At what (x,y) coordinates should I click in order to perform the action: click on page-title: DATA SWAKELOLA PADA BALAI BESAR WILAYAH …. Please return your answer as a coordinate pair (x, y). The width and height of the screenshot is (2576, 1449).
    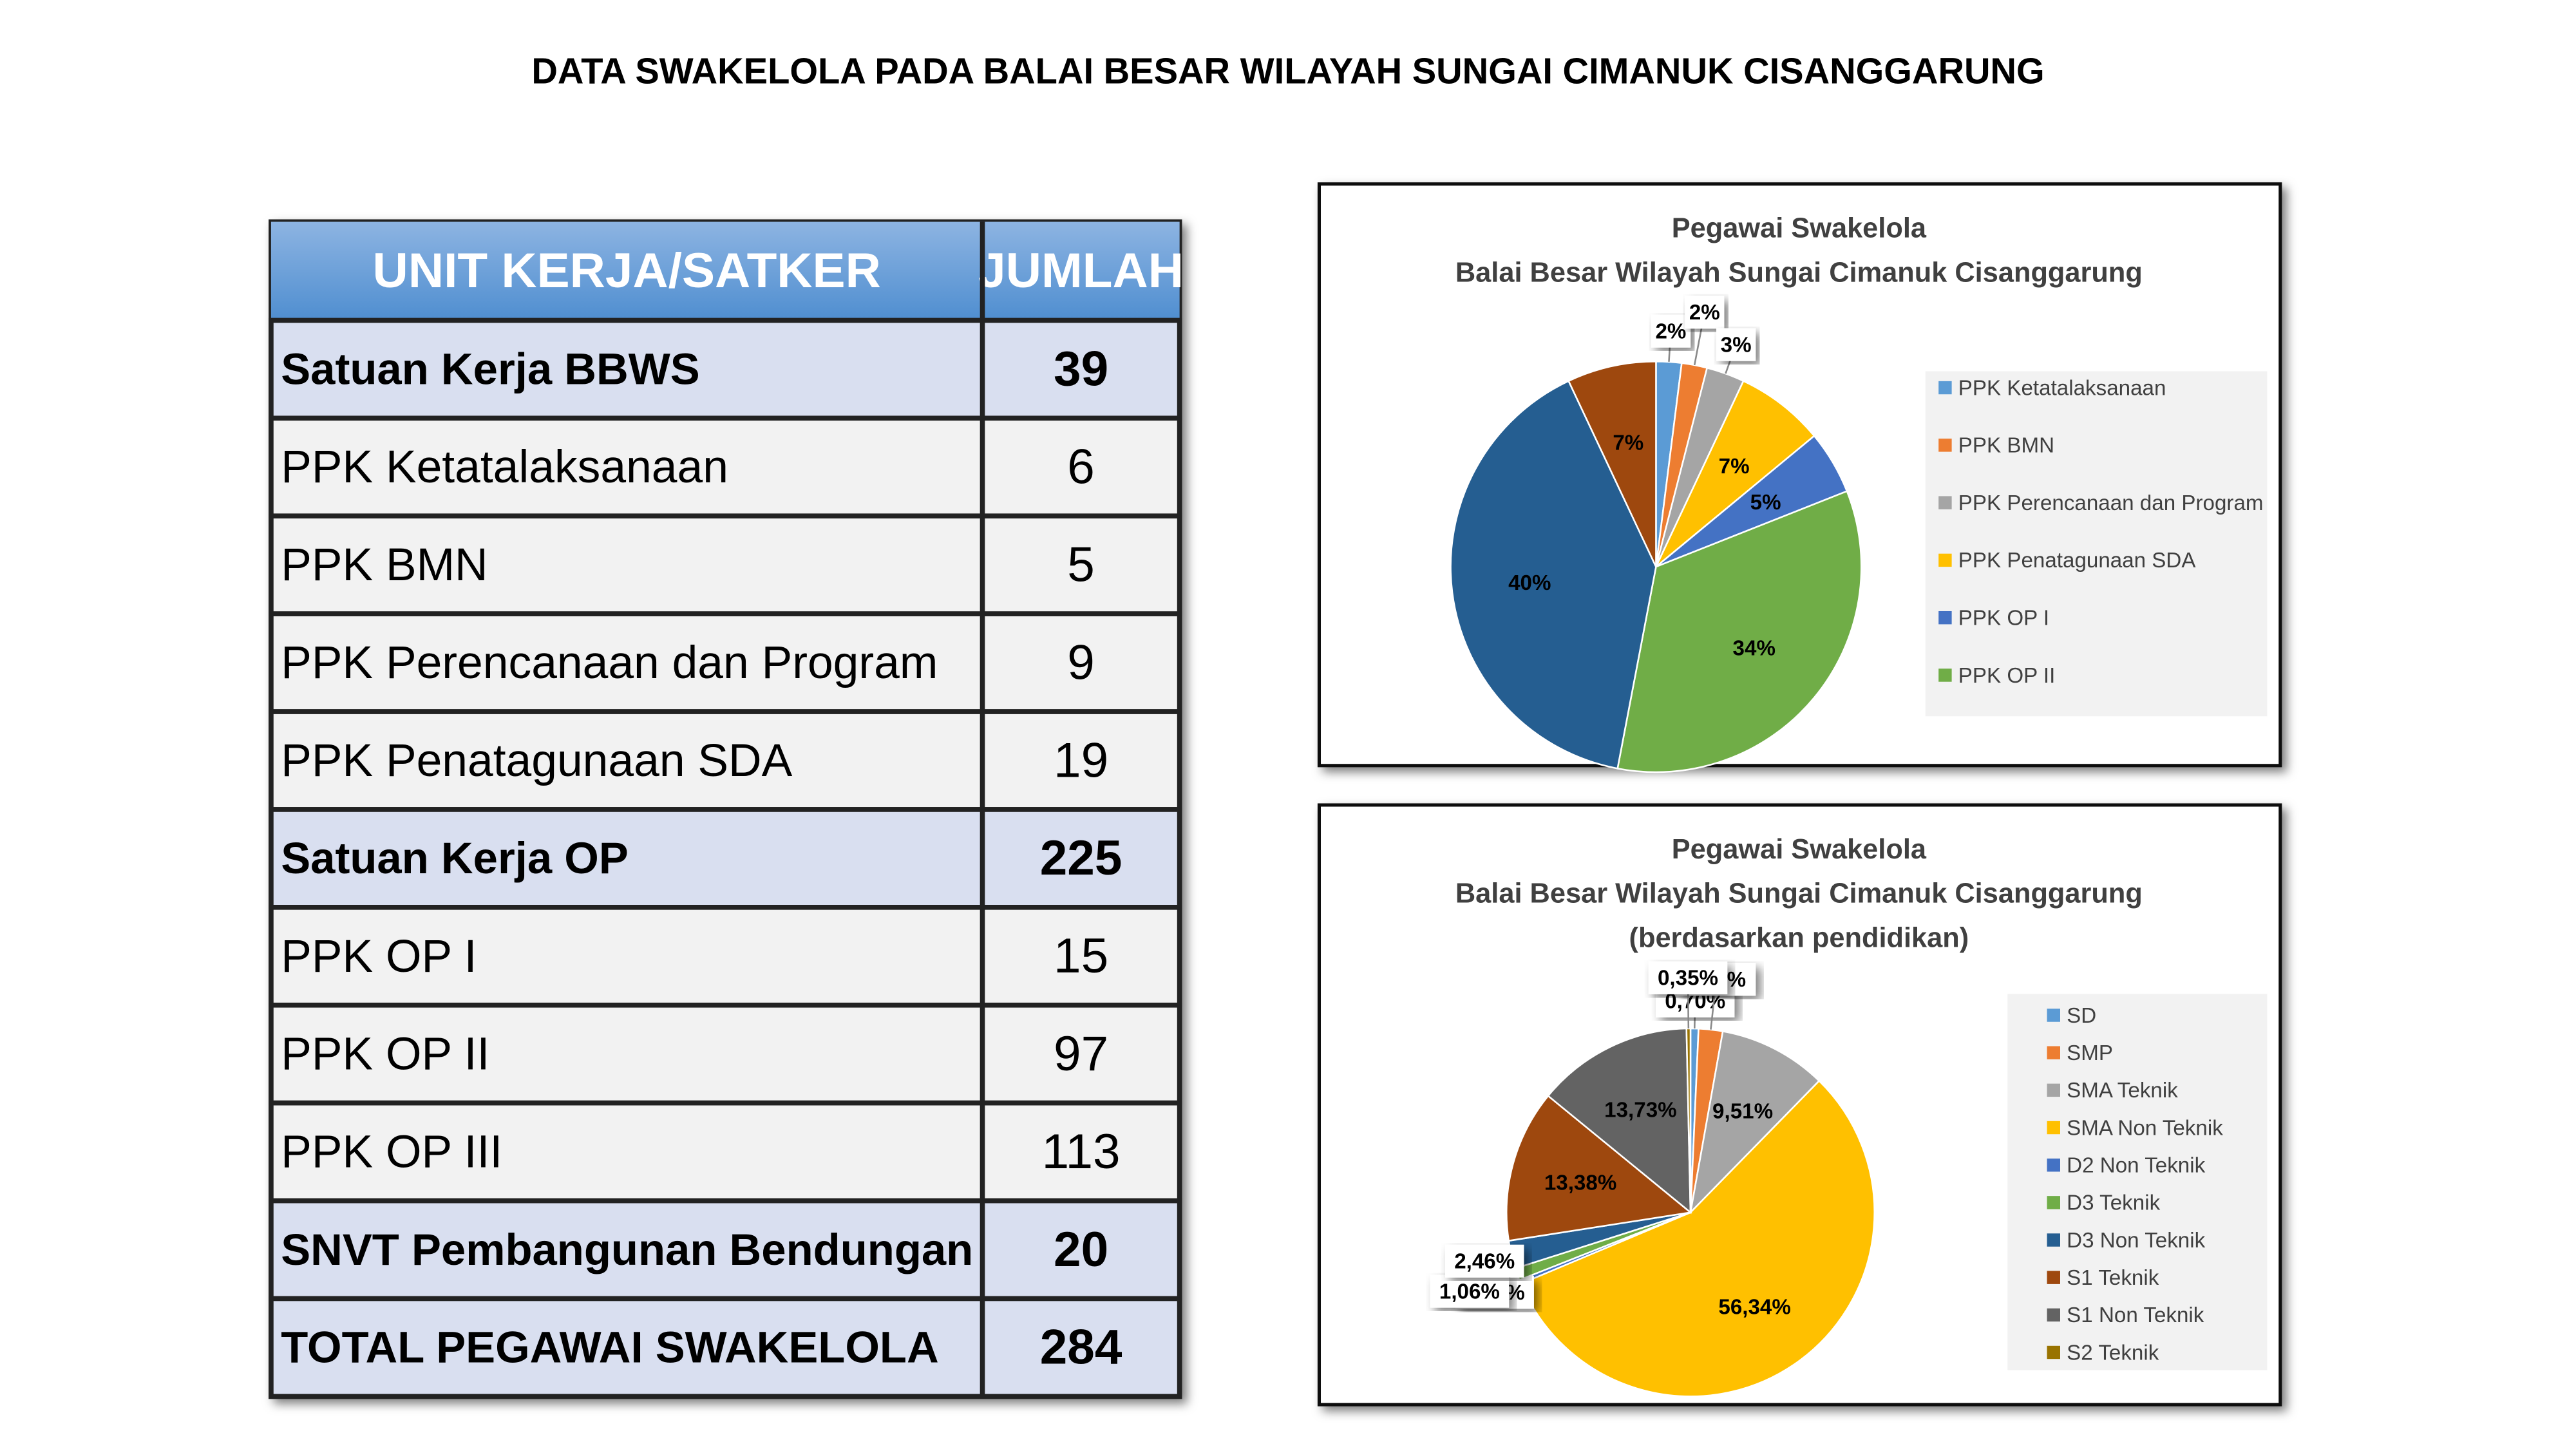
    Looking at the image, I should click on (1287, 71).